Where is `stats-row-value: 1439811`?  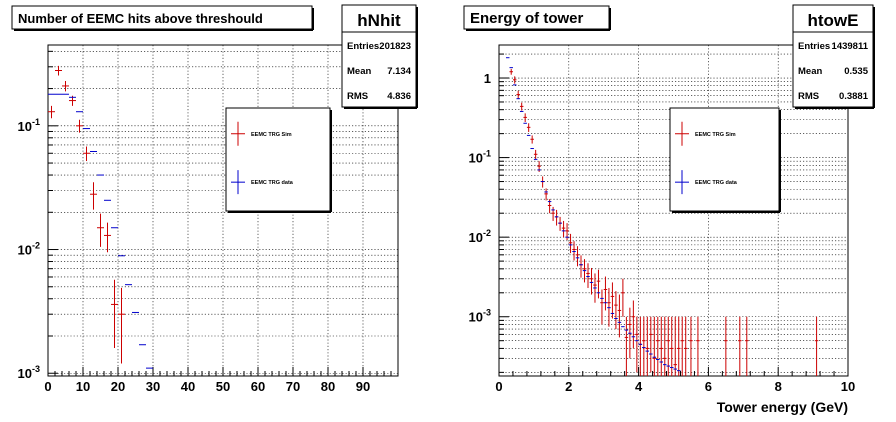
stats-row-value: 1439811 is located at coordinates (850, 46).